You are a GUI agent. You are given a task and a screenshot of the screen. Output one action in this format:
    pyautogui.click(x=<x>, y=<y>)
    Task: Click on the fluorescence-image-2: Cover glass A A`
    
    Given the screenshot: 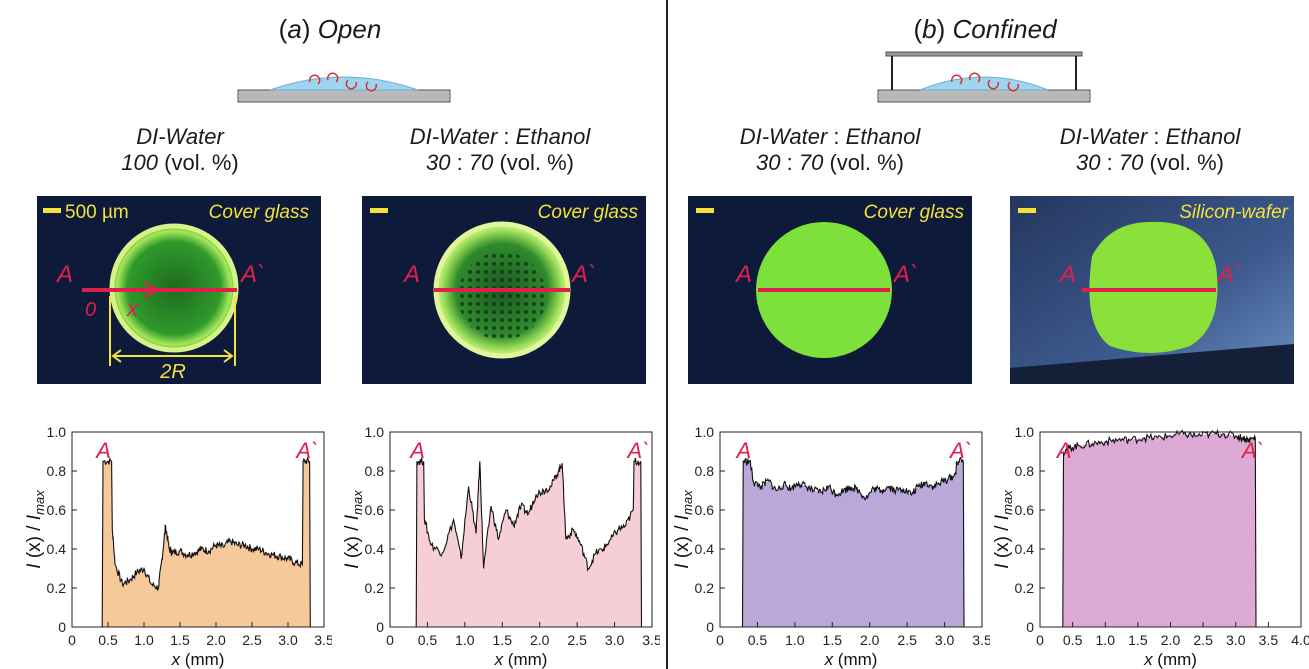 What is the action you would take?
    pyautogui.click(x=504, y=290)
    